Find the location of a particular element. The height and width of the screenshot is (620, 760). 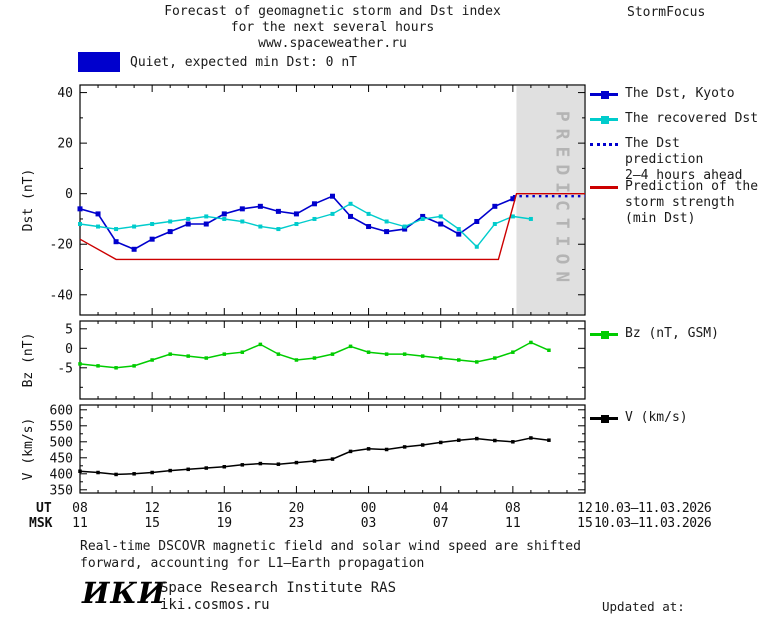

legend-v: V (km/s) is located at coordinates (675, 418).